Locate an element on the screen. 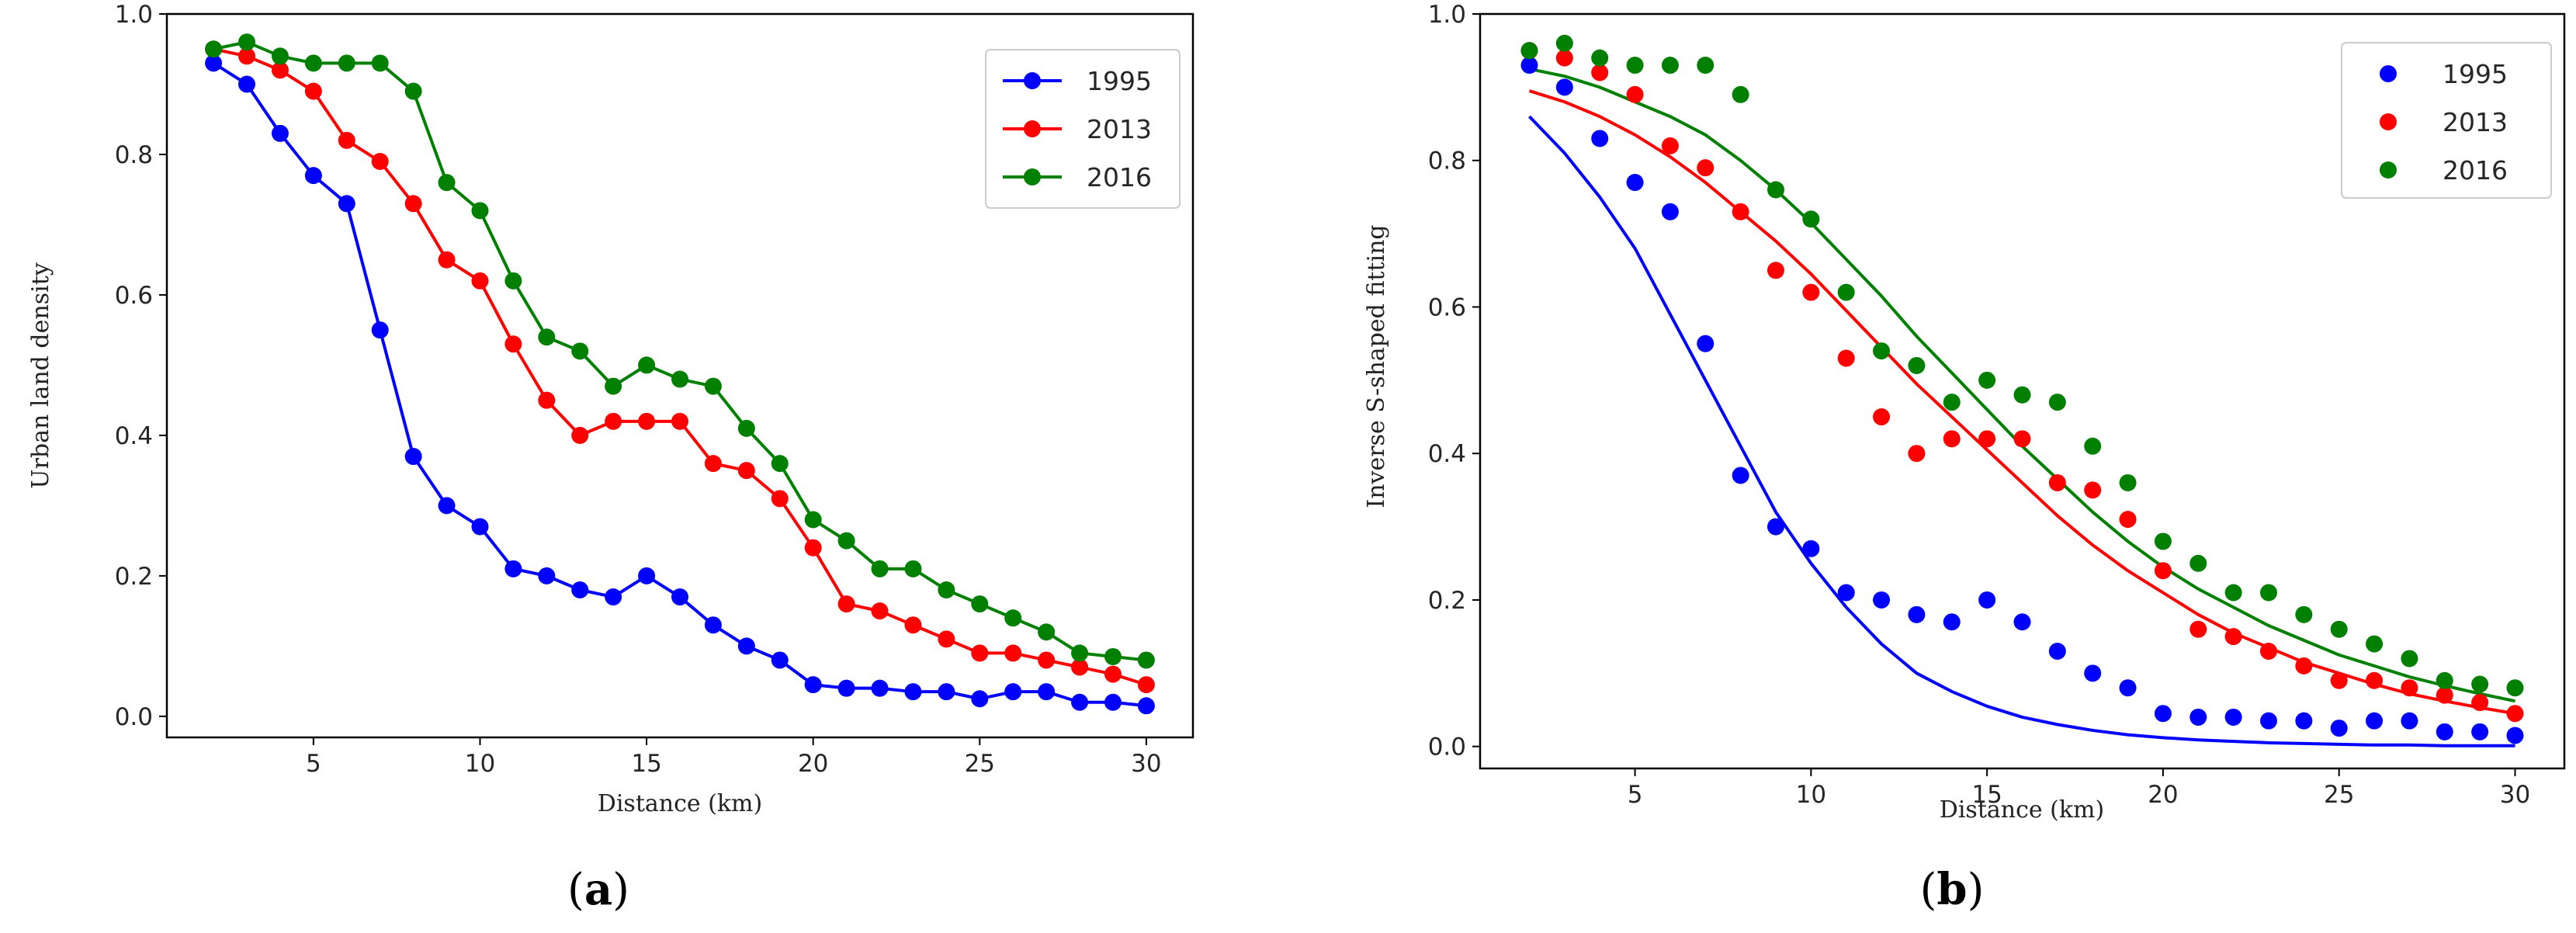  y-tick-label: 0.4 is located at coordinates (1447, 454).